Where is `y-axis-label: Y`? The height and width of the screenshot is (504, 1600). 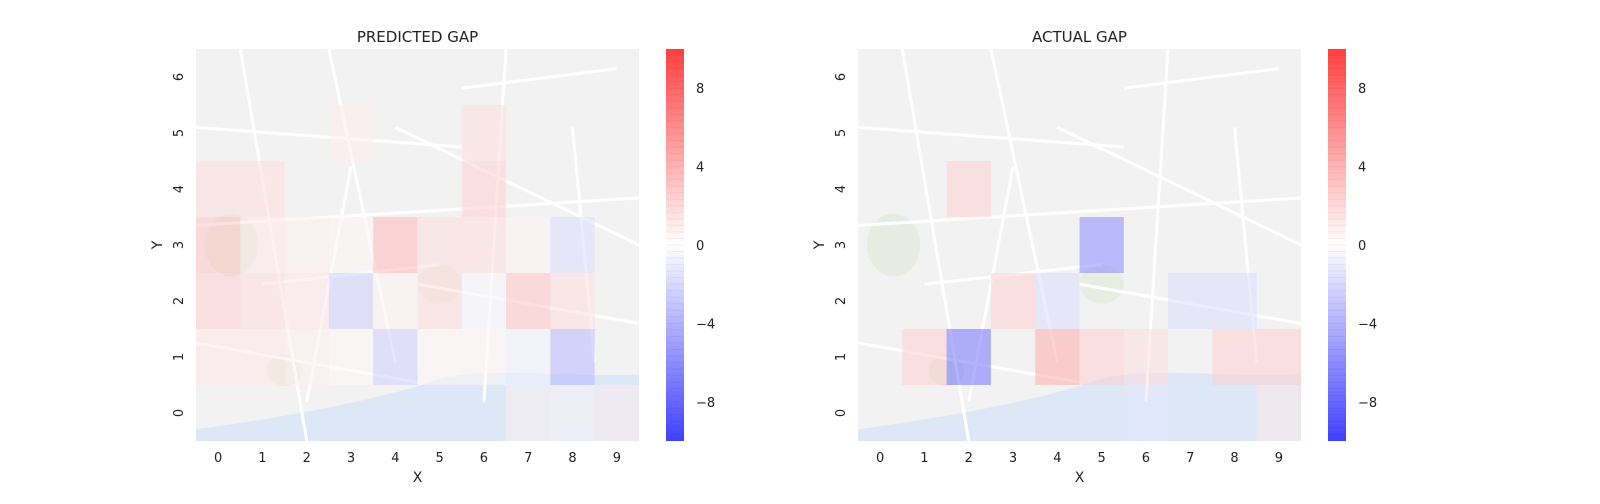
y-axis-label: Y is located at coordinates (820, 245).